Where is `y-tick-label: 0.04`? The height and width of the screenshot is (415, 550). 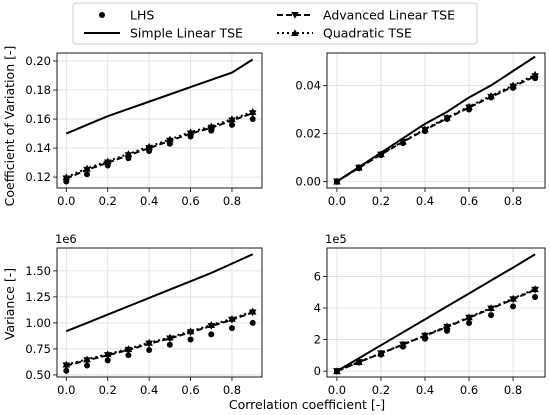 y-tick-label: 0.04 is located at coordinates (308, 85).